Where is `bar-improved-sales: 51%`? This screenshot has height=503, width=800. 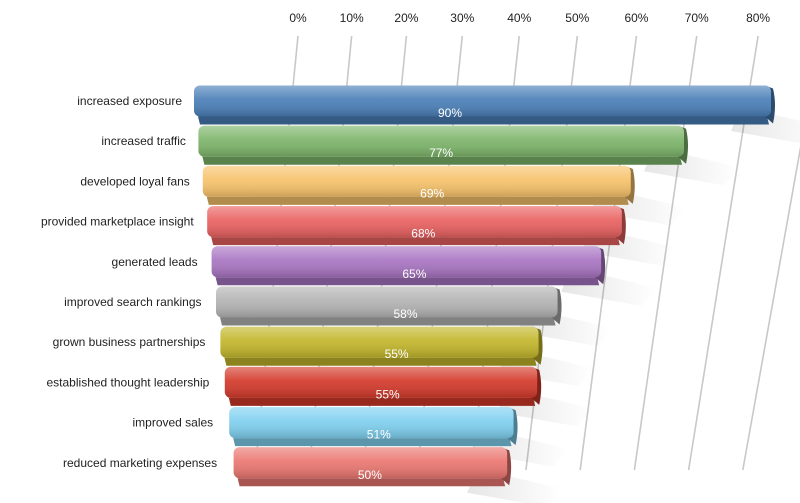
bar-improved-sales: 51% is located at coordinates (373, 427).